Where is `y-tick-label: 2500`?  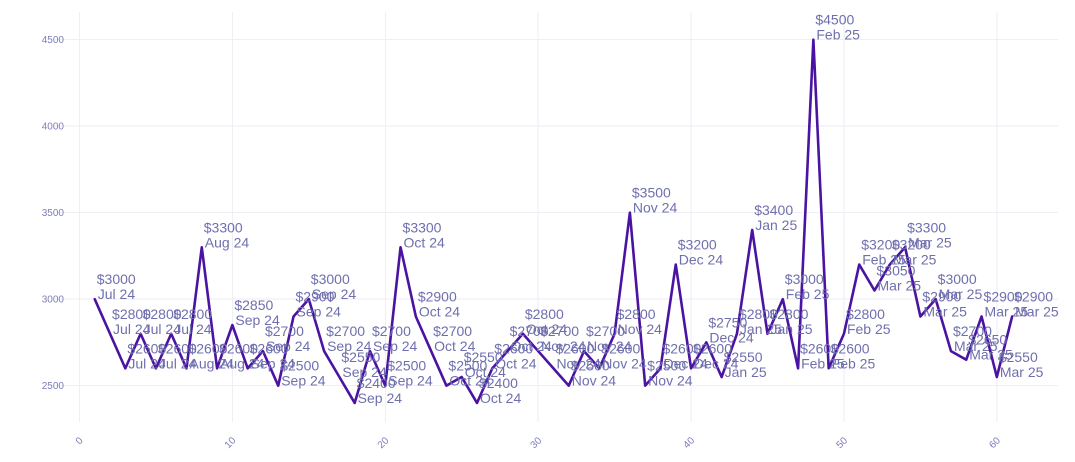 y-tick-label: 2500 is located at coordinates (53, 386).